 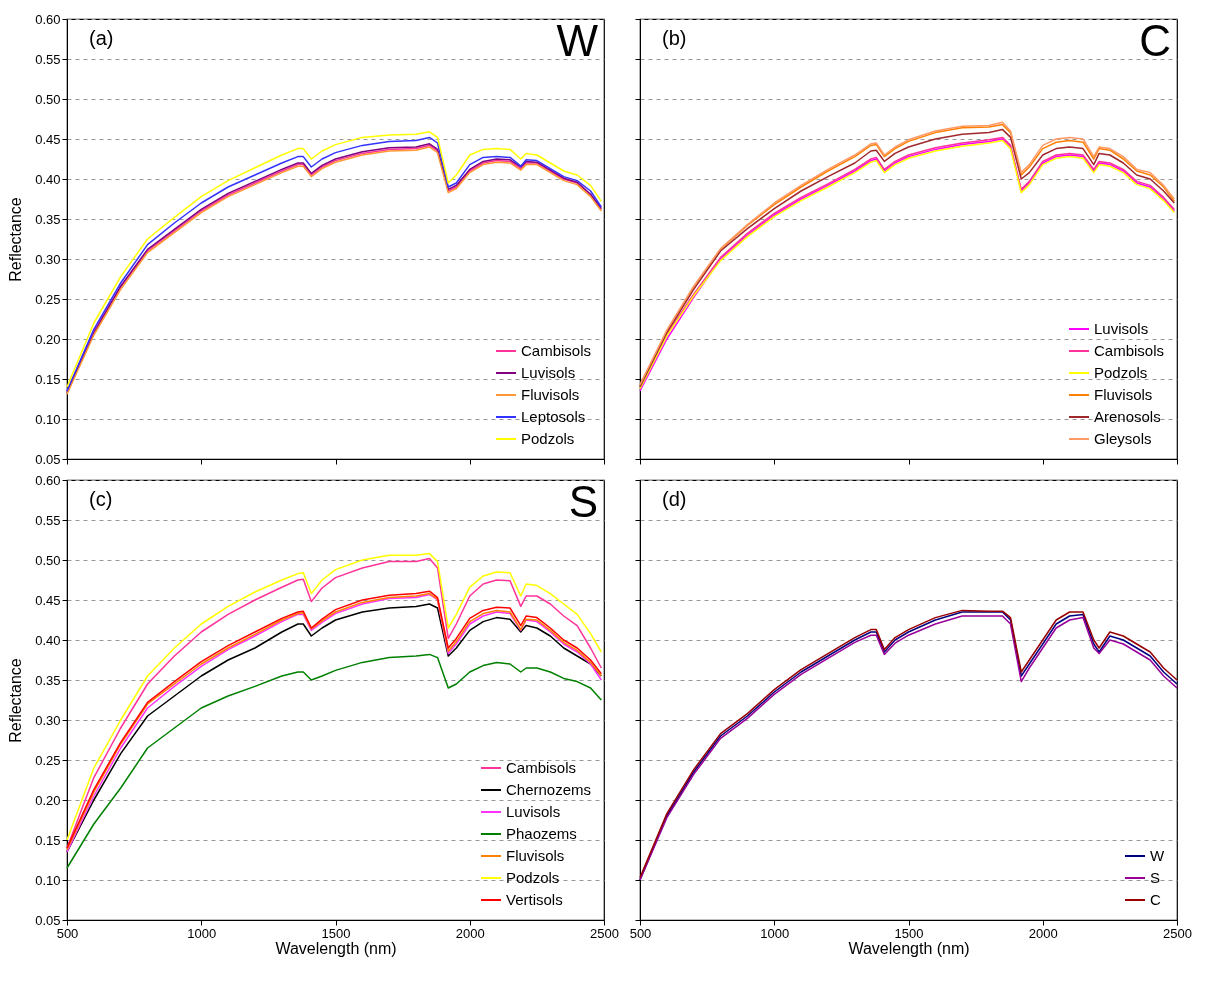 I want to click on legend-label: W, so click(x=1157, y=855).